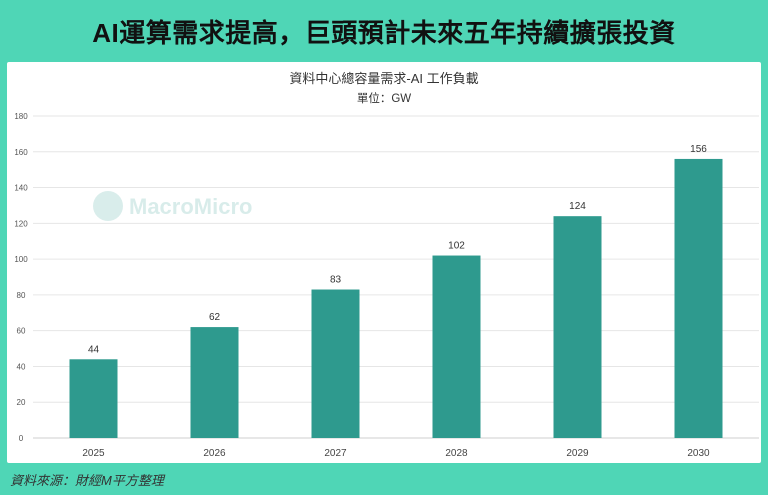 This screenshot has height=495, width=768. Describe the element at coordinates (21, 402) in the screenshot. I see `y-tick-label: 20` at that location.